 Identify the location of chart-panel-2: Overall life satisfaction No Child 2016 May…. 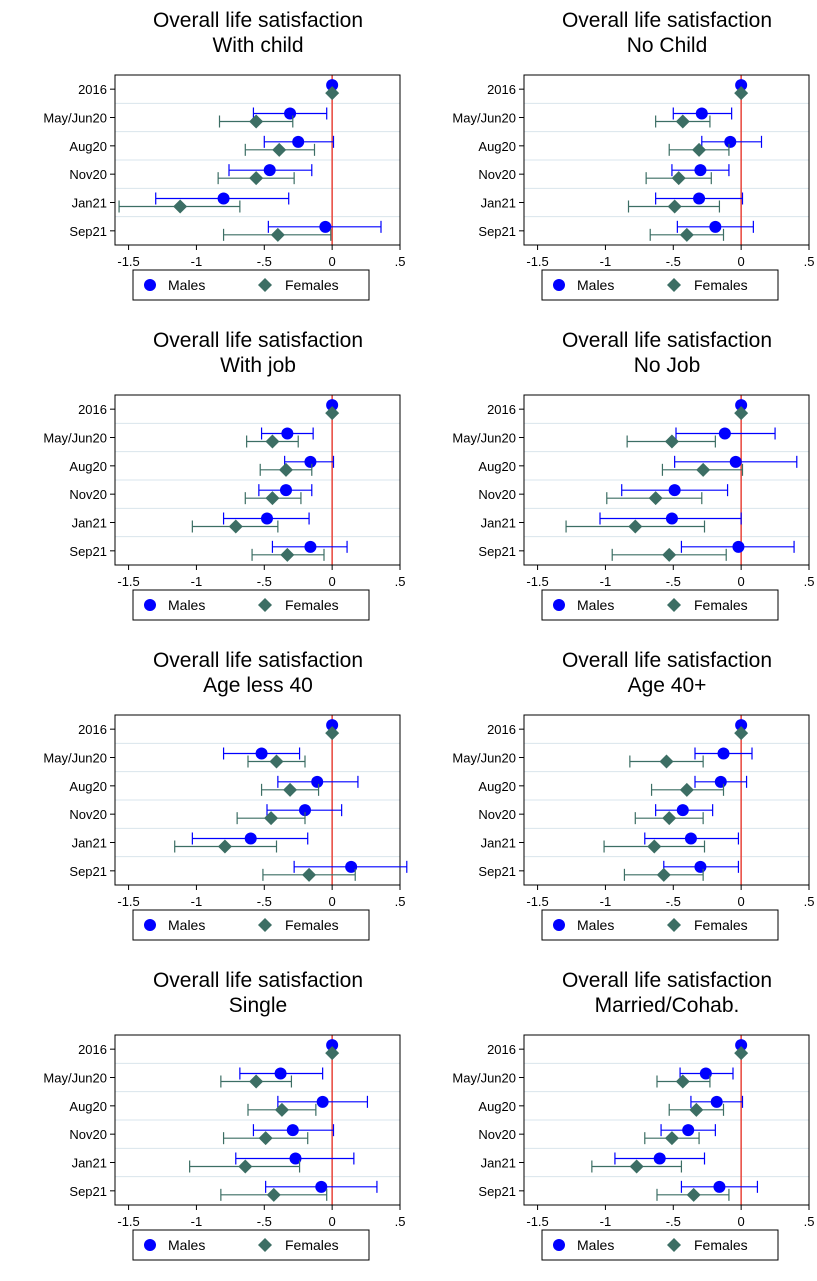
(613, 160).